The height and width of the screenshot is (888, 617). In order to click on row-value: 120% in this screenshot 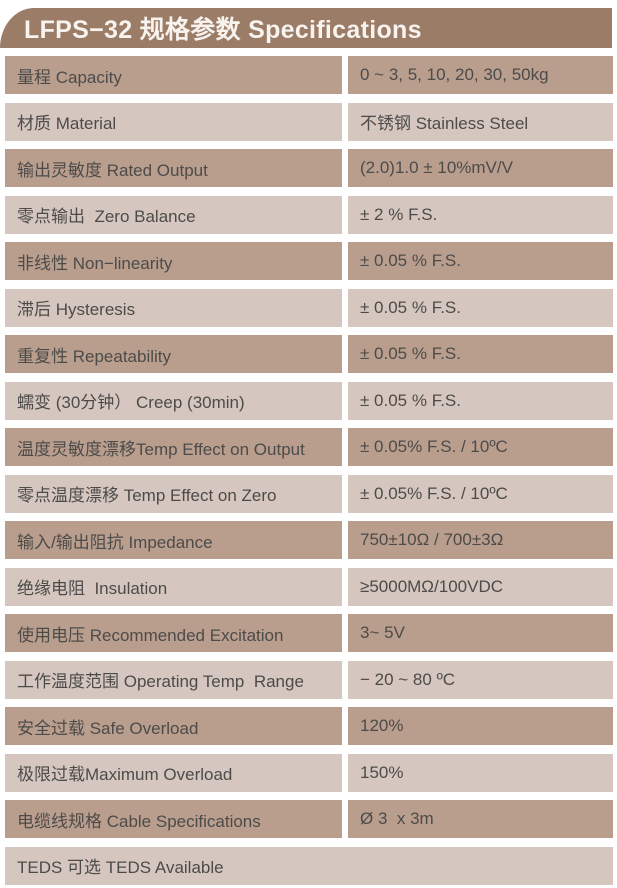, I will do `click(480, 726)`.